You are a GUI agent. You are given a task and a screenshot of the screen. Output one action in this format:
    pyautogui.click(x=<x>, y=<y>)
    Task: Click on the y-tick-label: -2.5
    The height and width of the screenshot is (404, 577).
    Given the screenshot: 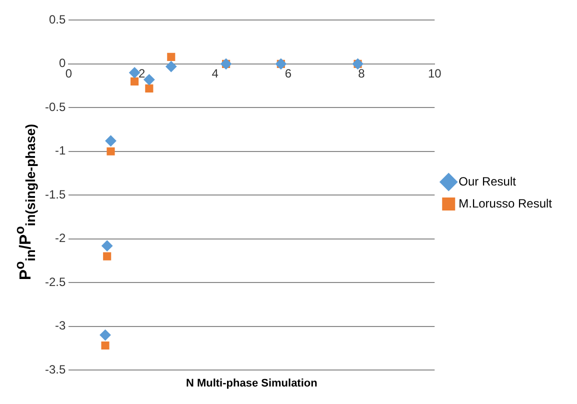 What is the action you would take?
    pyautogui.click(x=55, y=281)
    